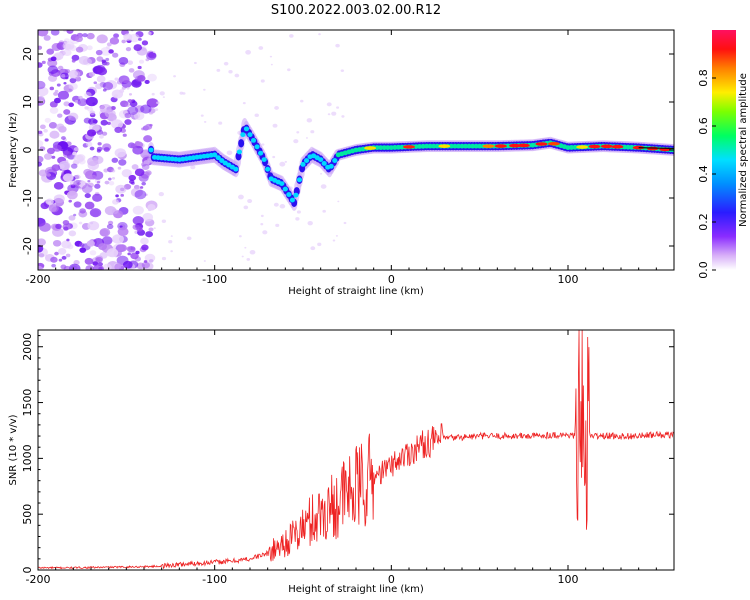 Image resolution: width=750 pixels, height=600 pixels. Describe the element at coordinates (356, 291) in the screenshot. I see `spectrogram-x-axis-label: Height of straight line (km)` at that location.